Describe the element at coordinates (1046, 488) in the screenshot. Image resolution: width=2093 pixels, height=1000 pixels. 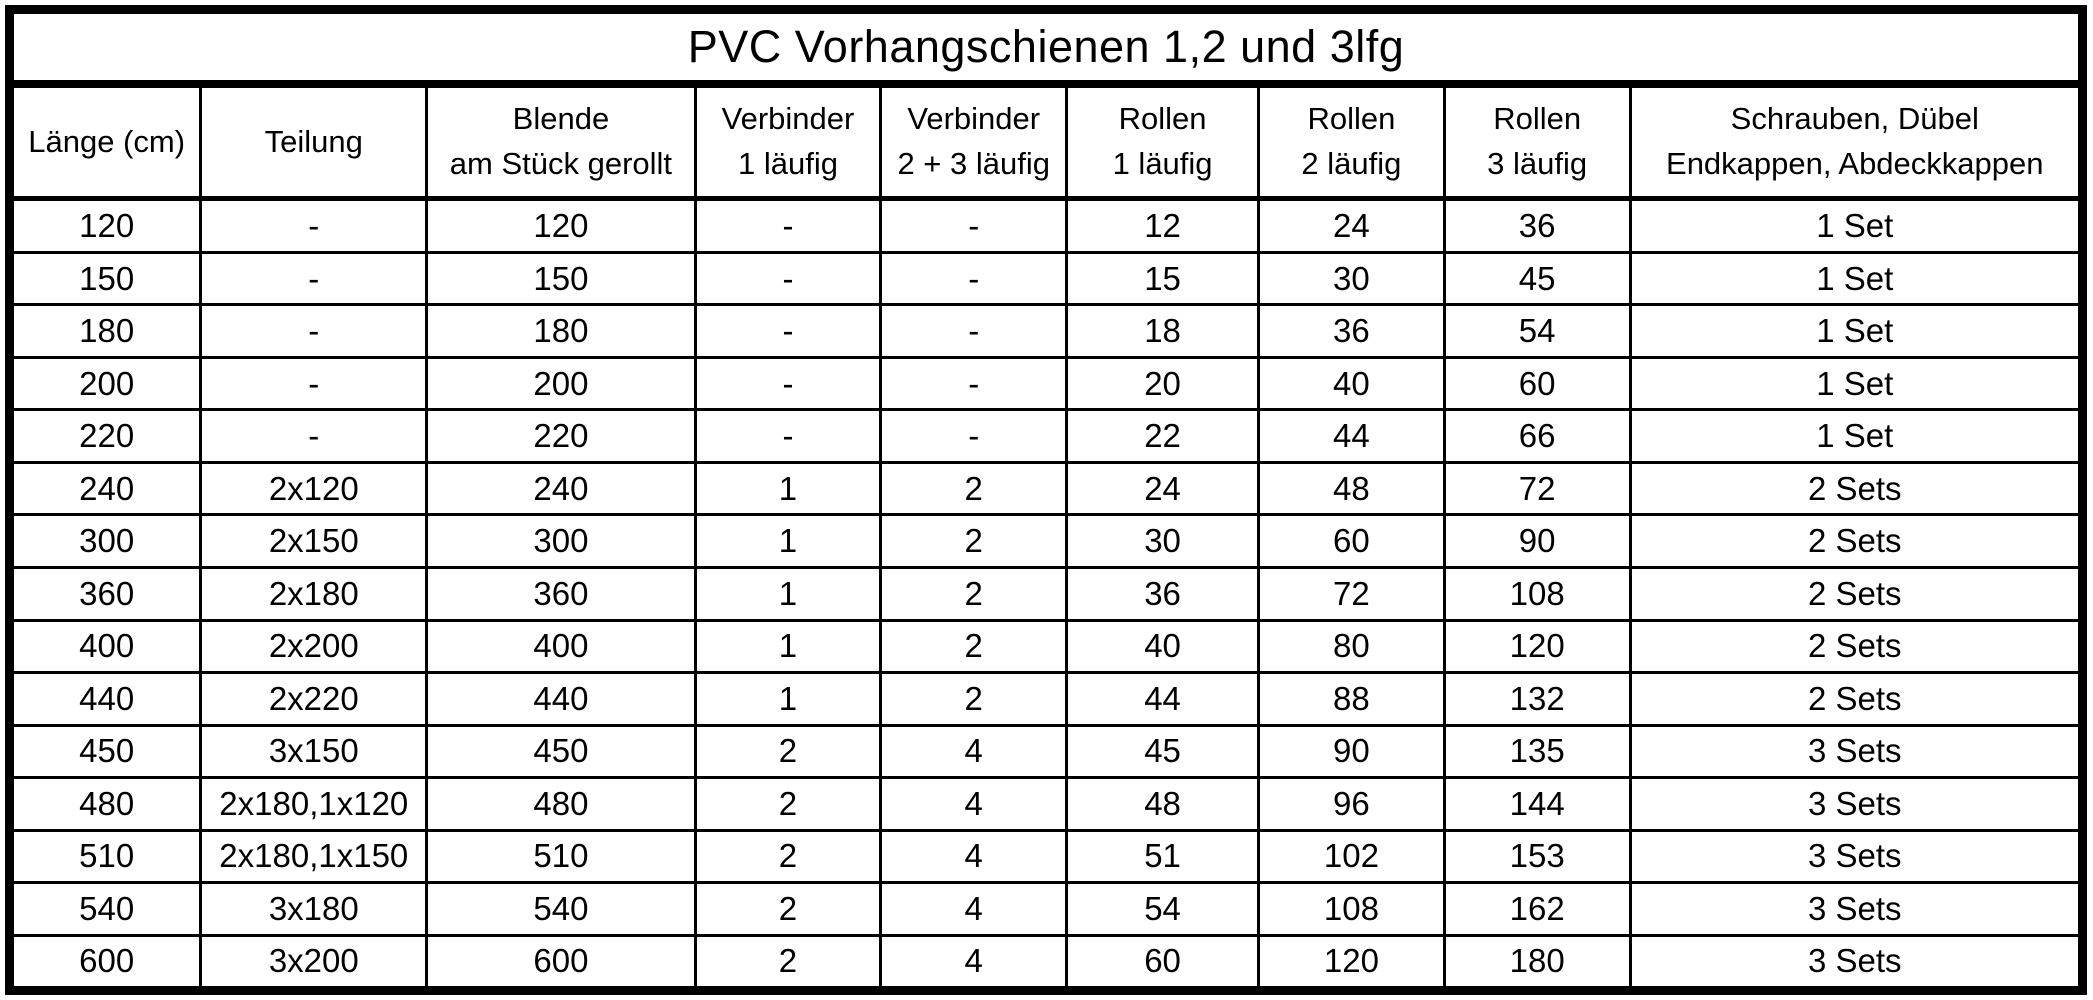
I see `table-row: 240 2x120 240 1 2 24 48 72 2 Sets` at that location.